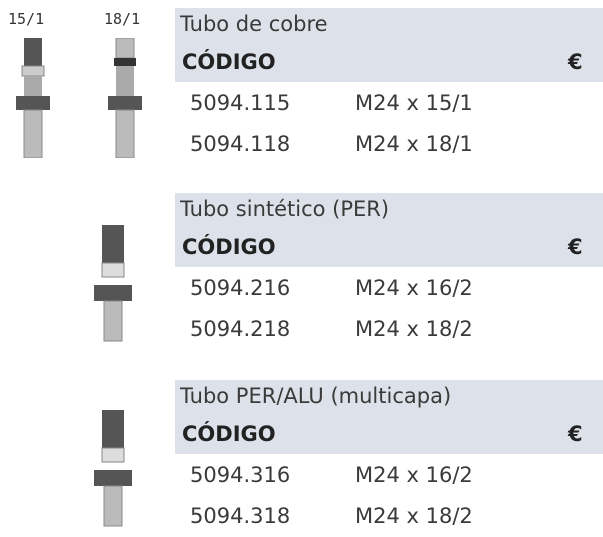  Describe the element at coordinates (254, 24) in the screenshot. I see `section-title: Tubo de cobre` at that location.